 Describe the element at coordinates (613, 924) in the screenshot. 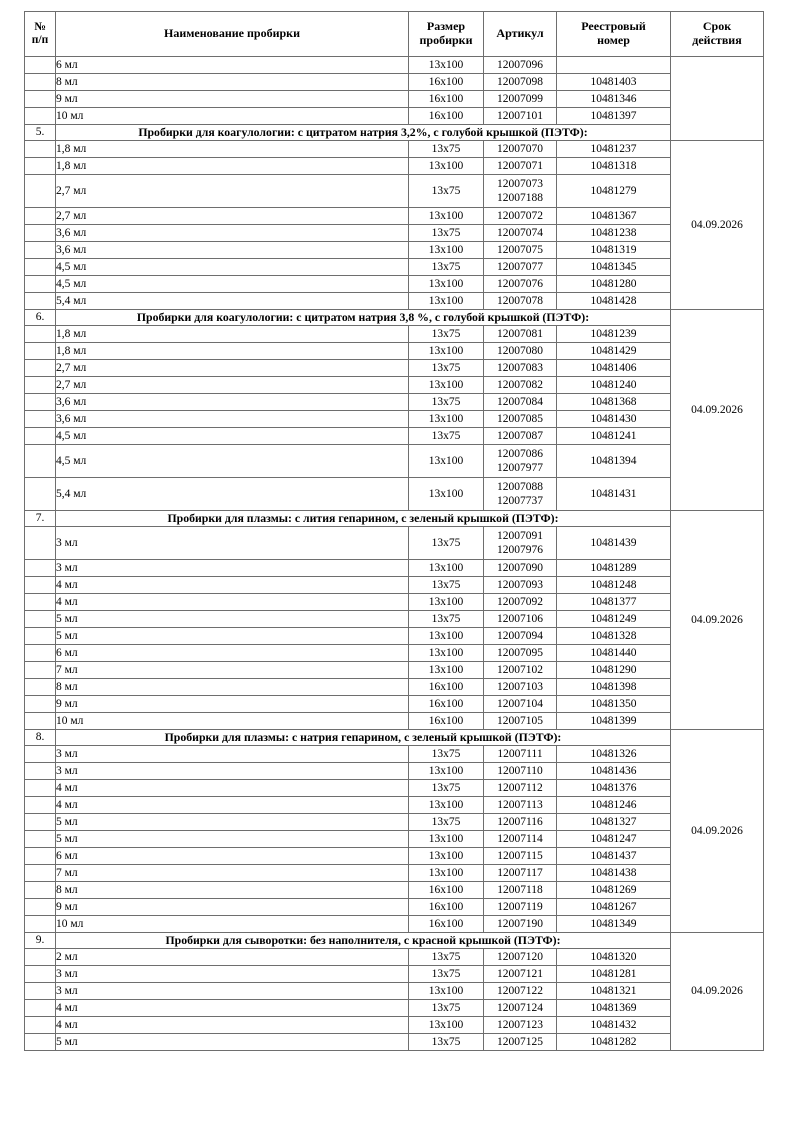

I see `cell-registry-number: 10481349` at that location.